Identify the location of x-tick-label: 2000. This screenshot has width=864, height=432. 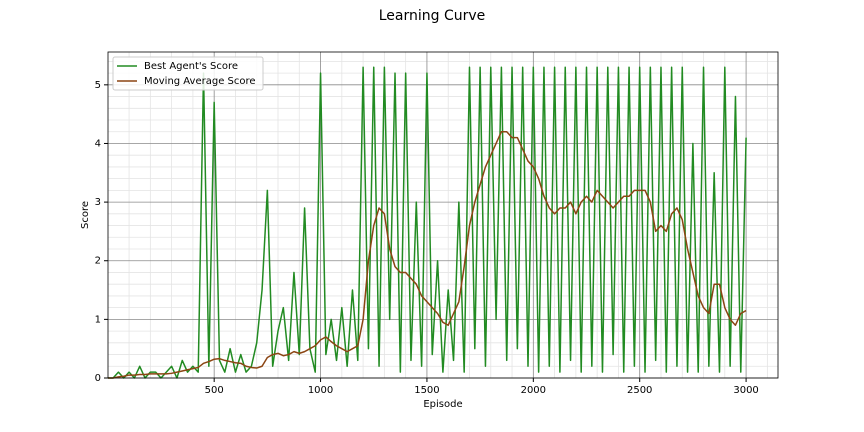
(533, 390).